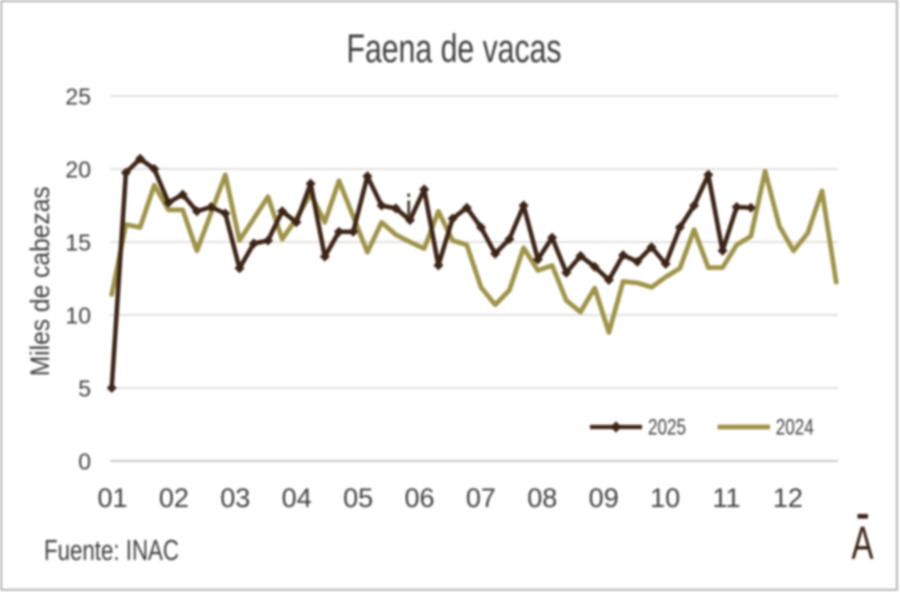 This screenshot has height=592, width=900. What do you see at coordinates (667, 426) in the screenshot?
I see `svg-text: 2025` at bounding box center [667, 426].